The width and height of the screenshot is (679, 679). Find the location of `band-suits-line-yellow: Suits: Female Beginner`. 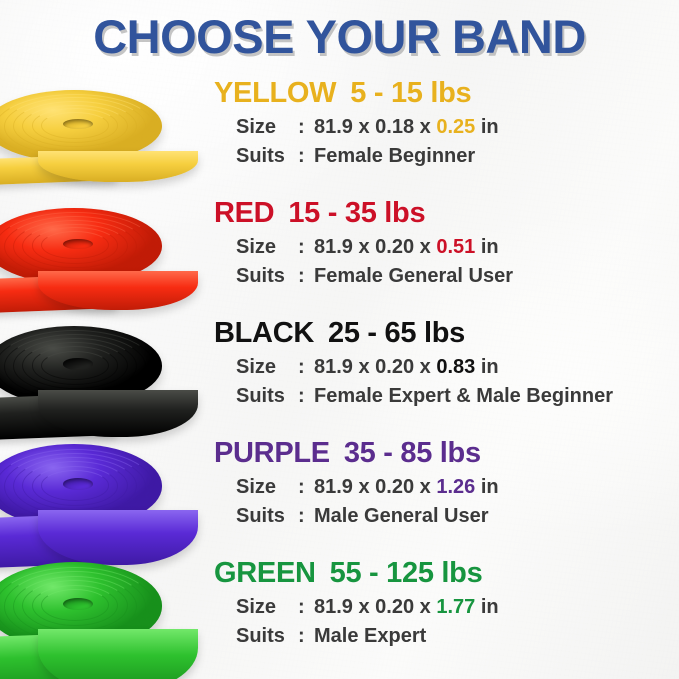

band-suits-line-yellow: Suits: Female Beginner is located at coordinates (355, 156).